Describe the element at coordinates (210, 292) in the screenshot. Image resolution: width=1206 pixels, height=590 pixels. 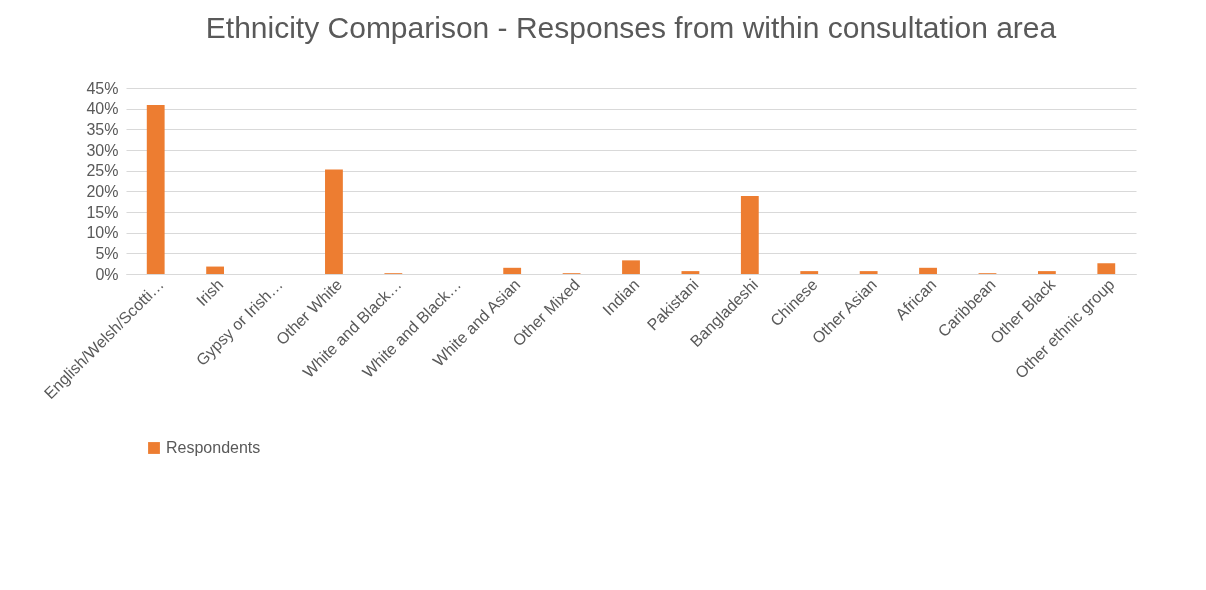
I see `x-tick-label: Irish` at that location.